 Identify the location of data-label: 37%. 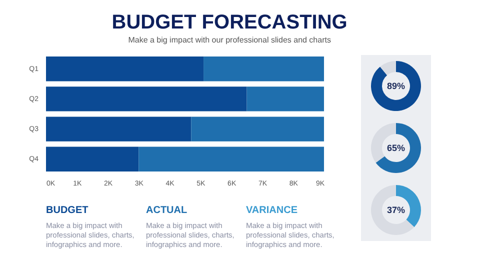
(396, 210).